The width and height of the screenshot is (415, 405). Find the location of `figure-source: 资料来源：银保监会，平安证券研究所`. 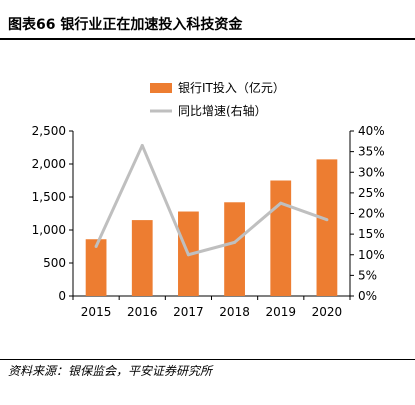

figure-source: 资料来源：银保监会，平安证券研究所 is located at coordinates (110, 371).